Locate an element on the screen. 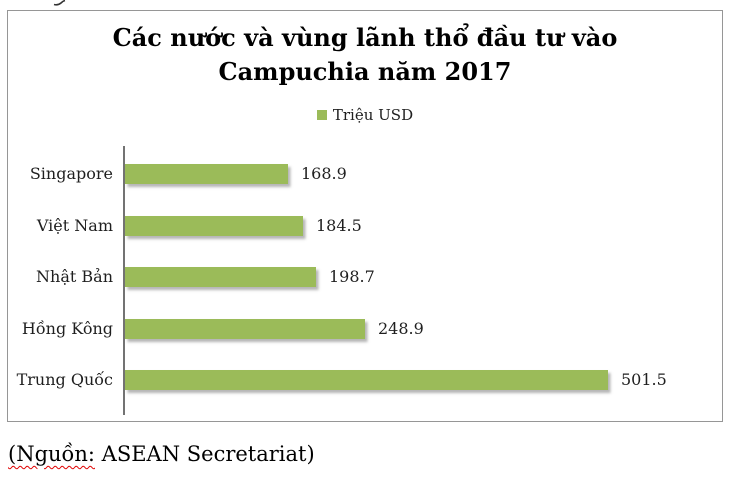 Image resolution: width=738 pixels, height=478 pixels. cropped-text-fragment is located at coordinates (59, 3).